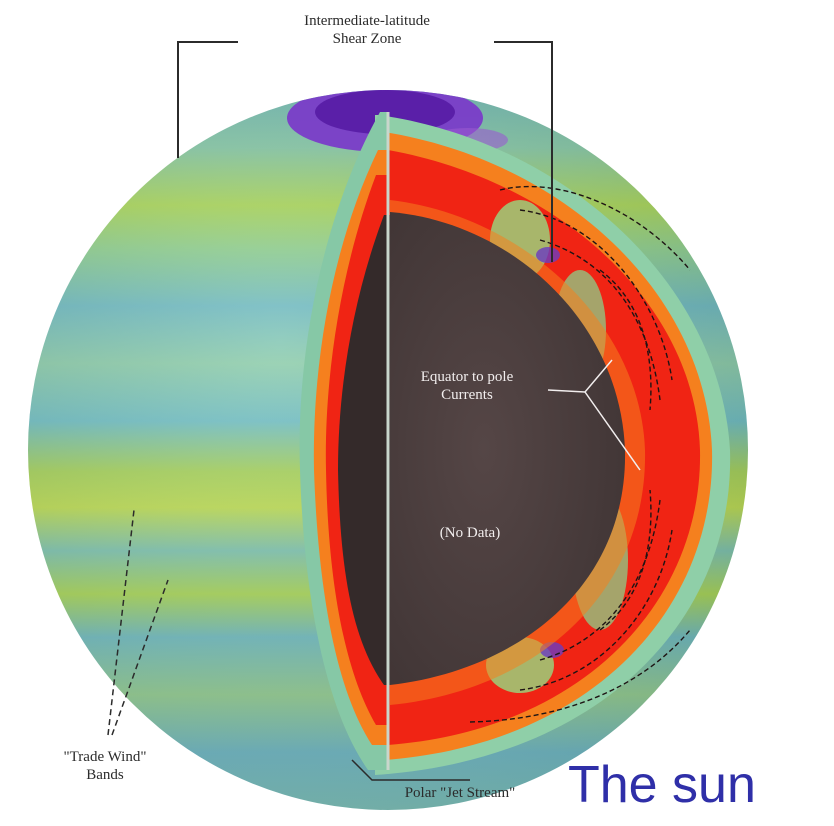 The width and height of the screenshot is (834, 826). What do you see at coordinates (662, 785) in the screenshot?
I see `caption-the-sun: The sun` at bounding box center [662, 785].